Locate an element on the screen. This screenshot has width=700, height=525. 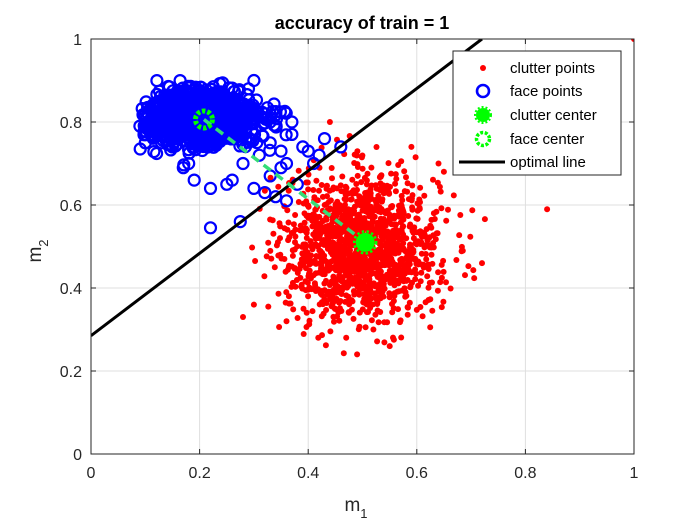
x-tick-label: 0 is located at coordinates (91, 473).